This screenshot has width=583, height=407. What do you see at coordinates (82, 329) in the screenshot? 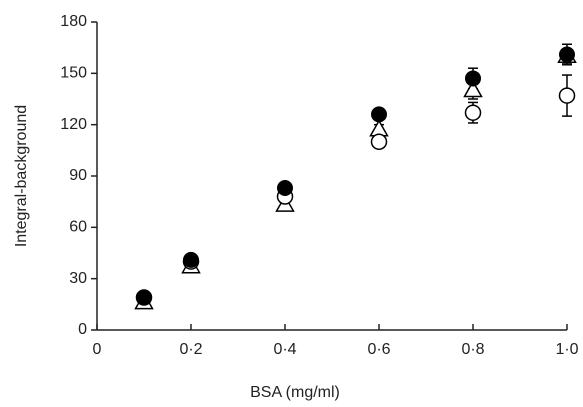
I see `y-tick-label: 0` at bounding box center [82, 329].